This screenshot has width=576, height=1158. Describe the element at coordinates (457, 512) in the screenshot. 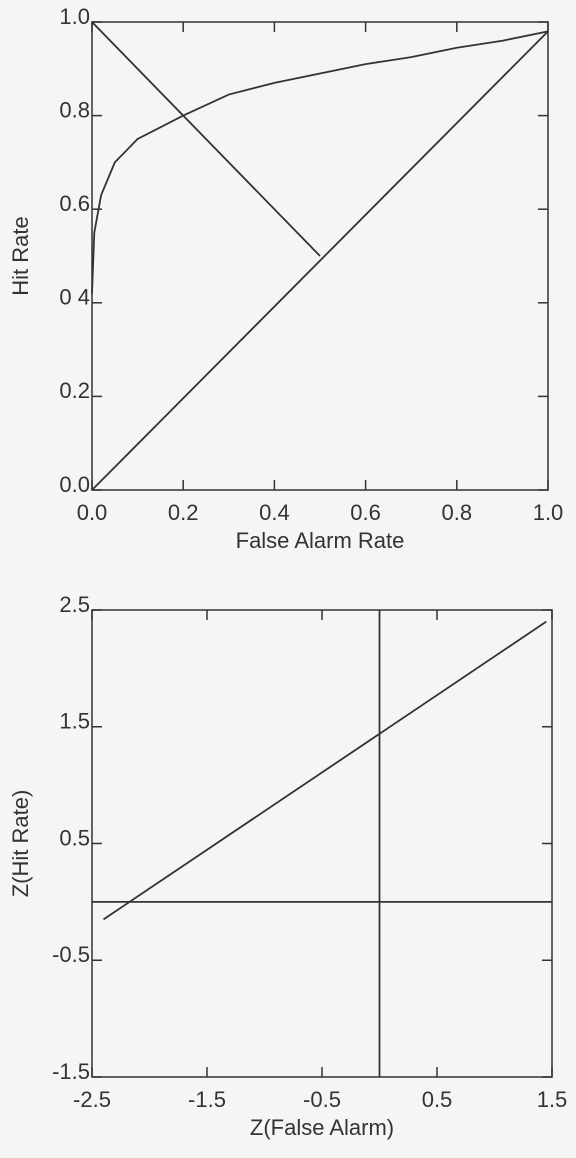

I see `x-tick-label: 0.8` at that location.